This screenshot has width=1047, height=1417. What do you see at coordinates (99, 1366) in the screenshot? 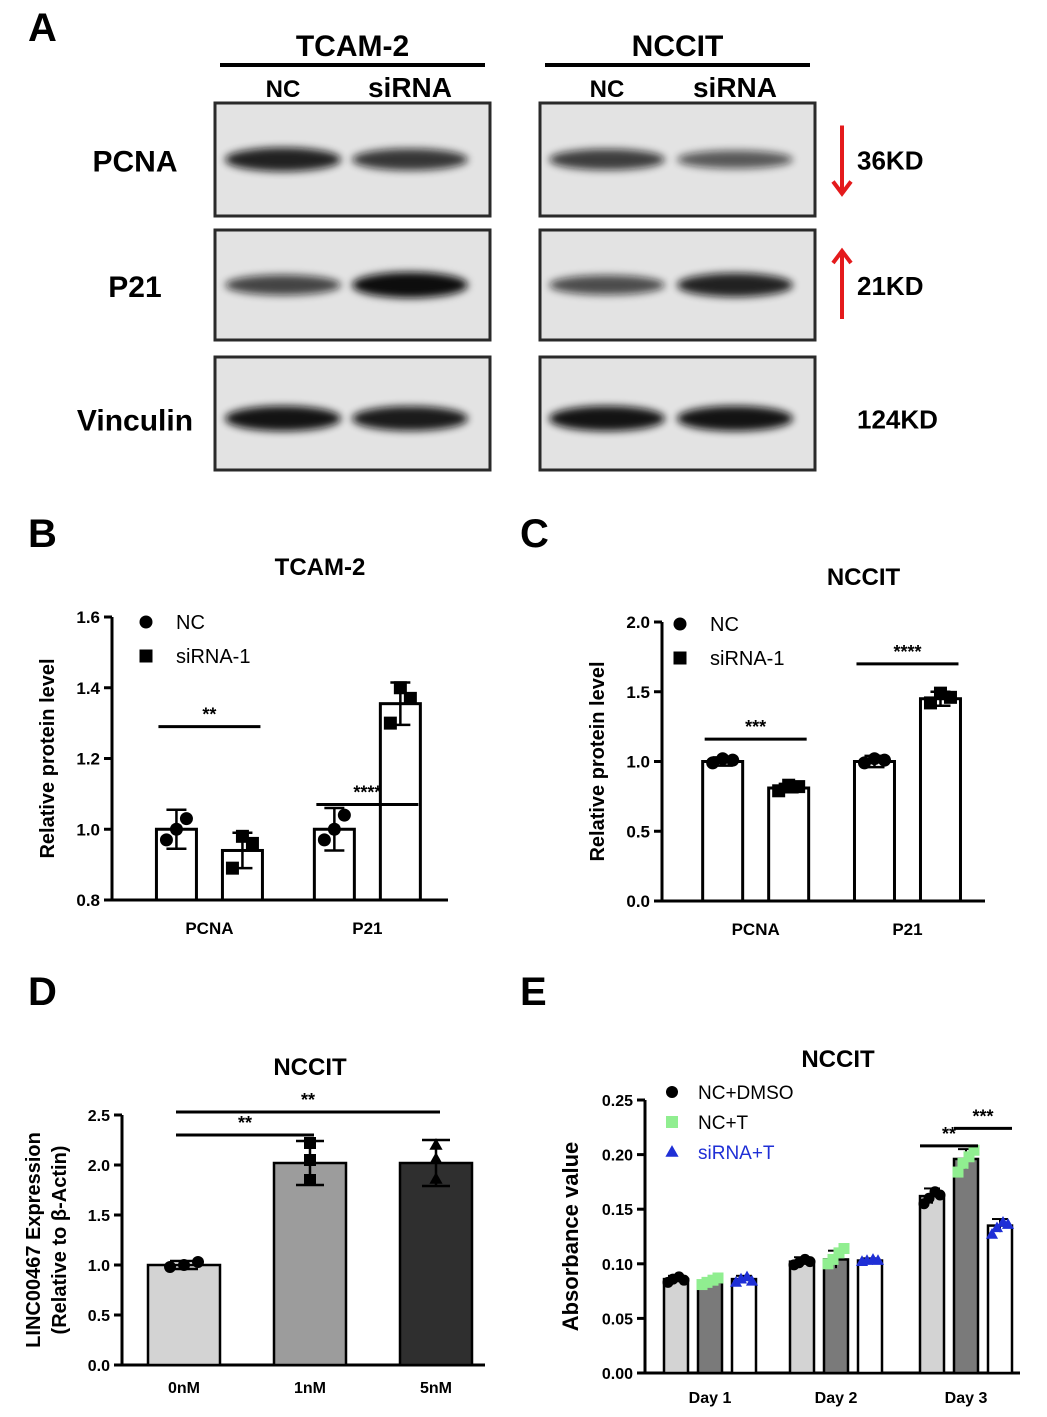
I see `y-tick-label: 0.0` at bounding box center [99, 1366].